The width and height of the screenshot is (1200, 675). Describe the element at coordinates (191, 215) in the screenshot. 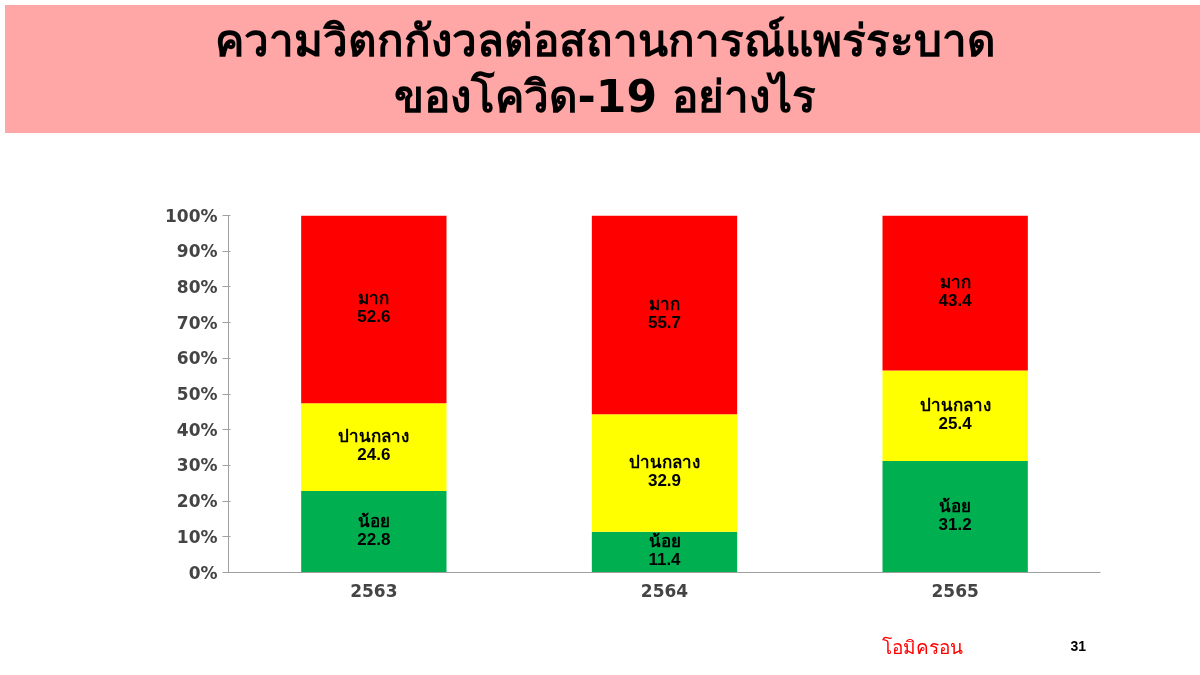

I see `y-tick-label: 100%` at that location.